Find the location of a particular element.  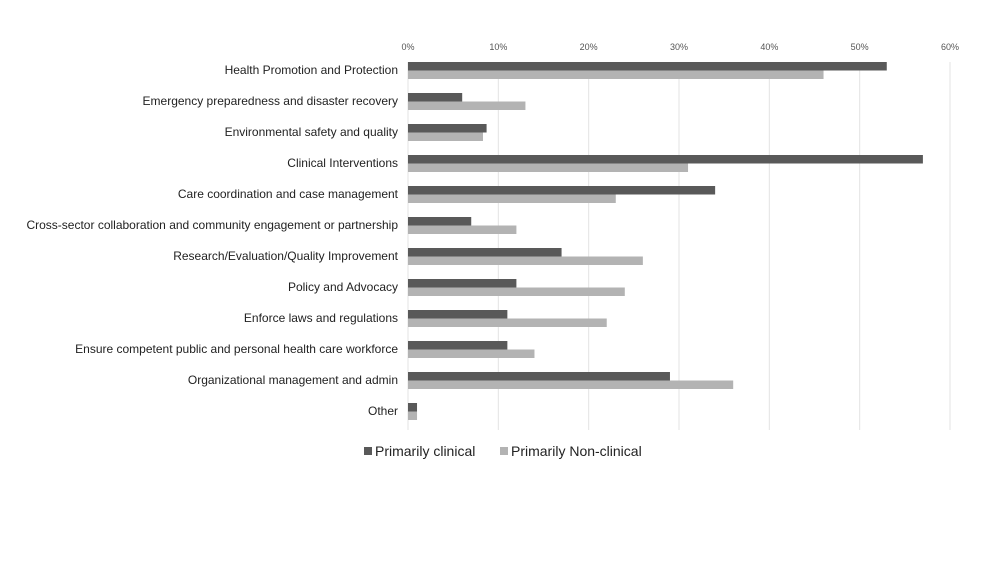

x-tick-label: 0% is located at coordinates (407, 47).